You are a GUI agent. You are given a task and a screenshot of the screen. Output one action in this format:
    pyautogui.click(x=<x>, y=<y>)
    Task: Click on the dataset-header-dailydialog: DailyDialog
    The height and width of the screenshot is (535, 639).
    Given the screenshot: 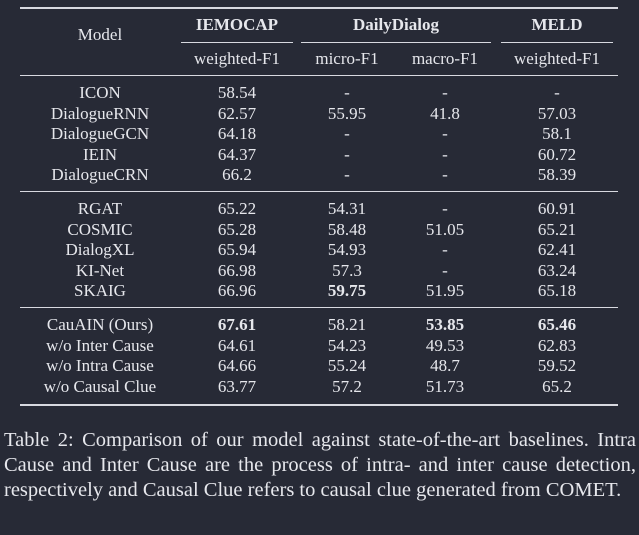 What is the action you would take?
    pyautogui.click(x=396, y=24)
    